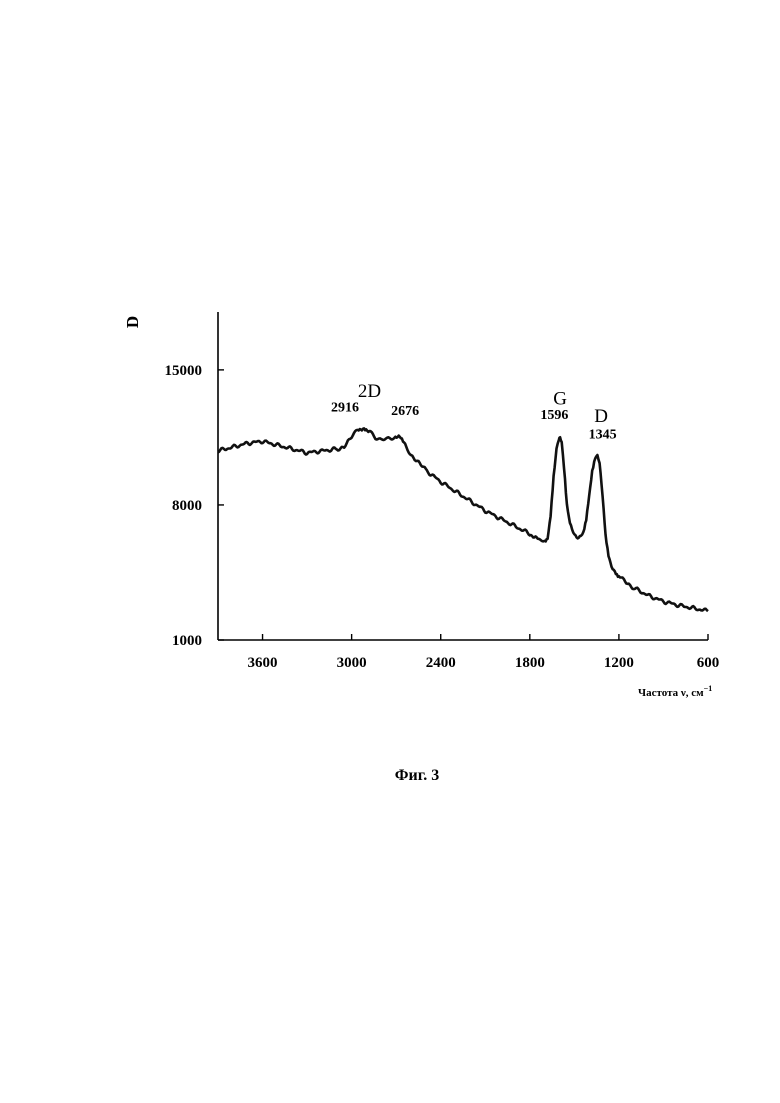 Image resolution: width=780 pixels, height=1103 pixels. I want to click on band-label: D, so click(601, 416).